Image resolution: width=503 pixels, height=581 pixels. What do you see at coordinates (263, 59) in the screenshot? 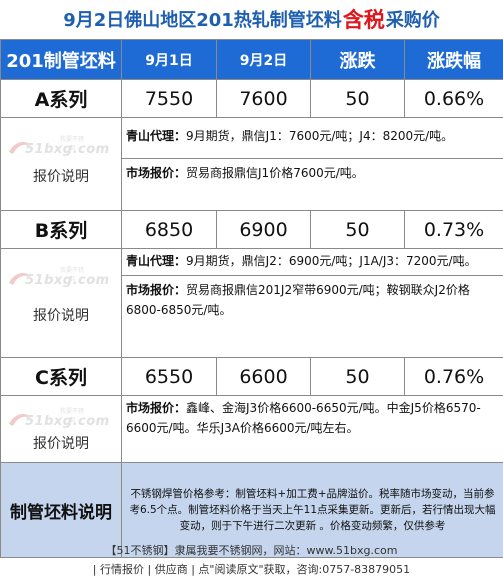
I see `header-sep2: 9月2日` at bounding box center [263, 59].